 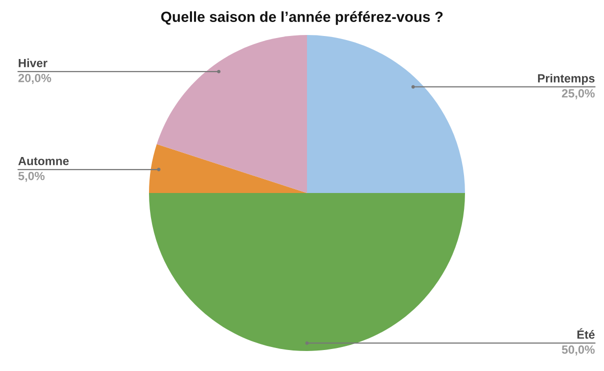 I want to click on slice-label: Automne, so click(x=43, y=161).